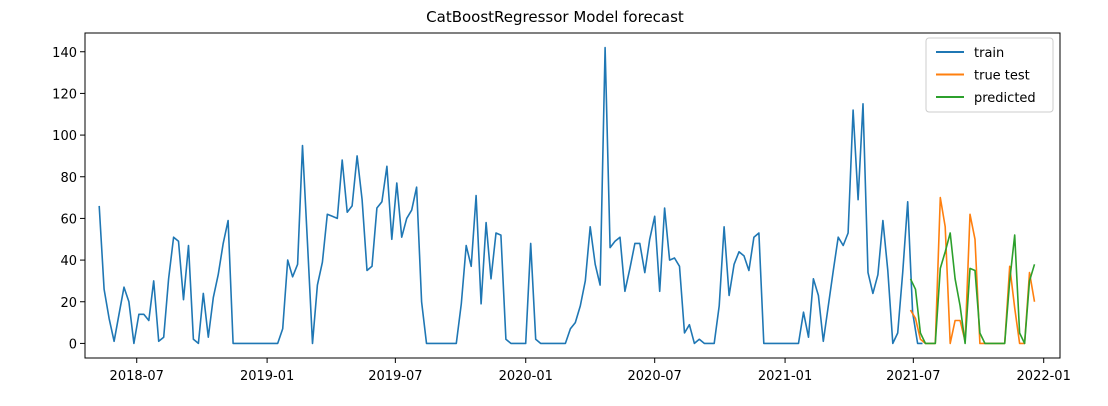 The image size is (1108, 406). Describe the element at coordinates (913, 376) in the screenshot. I see `x-tick-label: 2021-07` at that location.